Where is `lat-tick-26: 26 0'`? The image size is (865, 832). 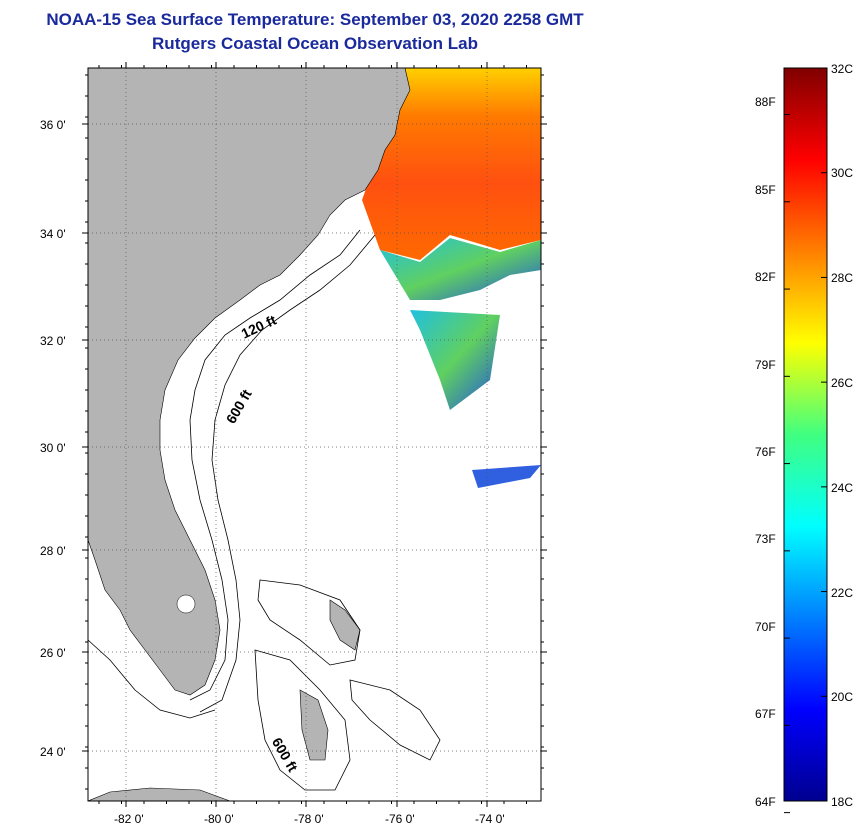 lat-tick-26: 26 0' is located at coordinates (53, 653).